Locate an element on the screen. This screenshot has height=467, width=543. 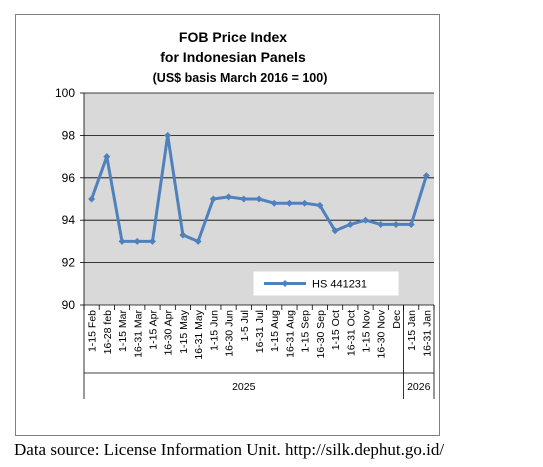
x-tick-label: 16-31 Aug is located at coordinates (290, 334).